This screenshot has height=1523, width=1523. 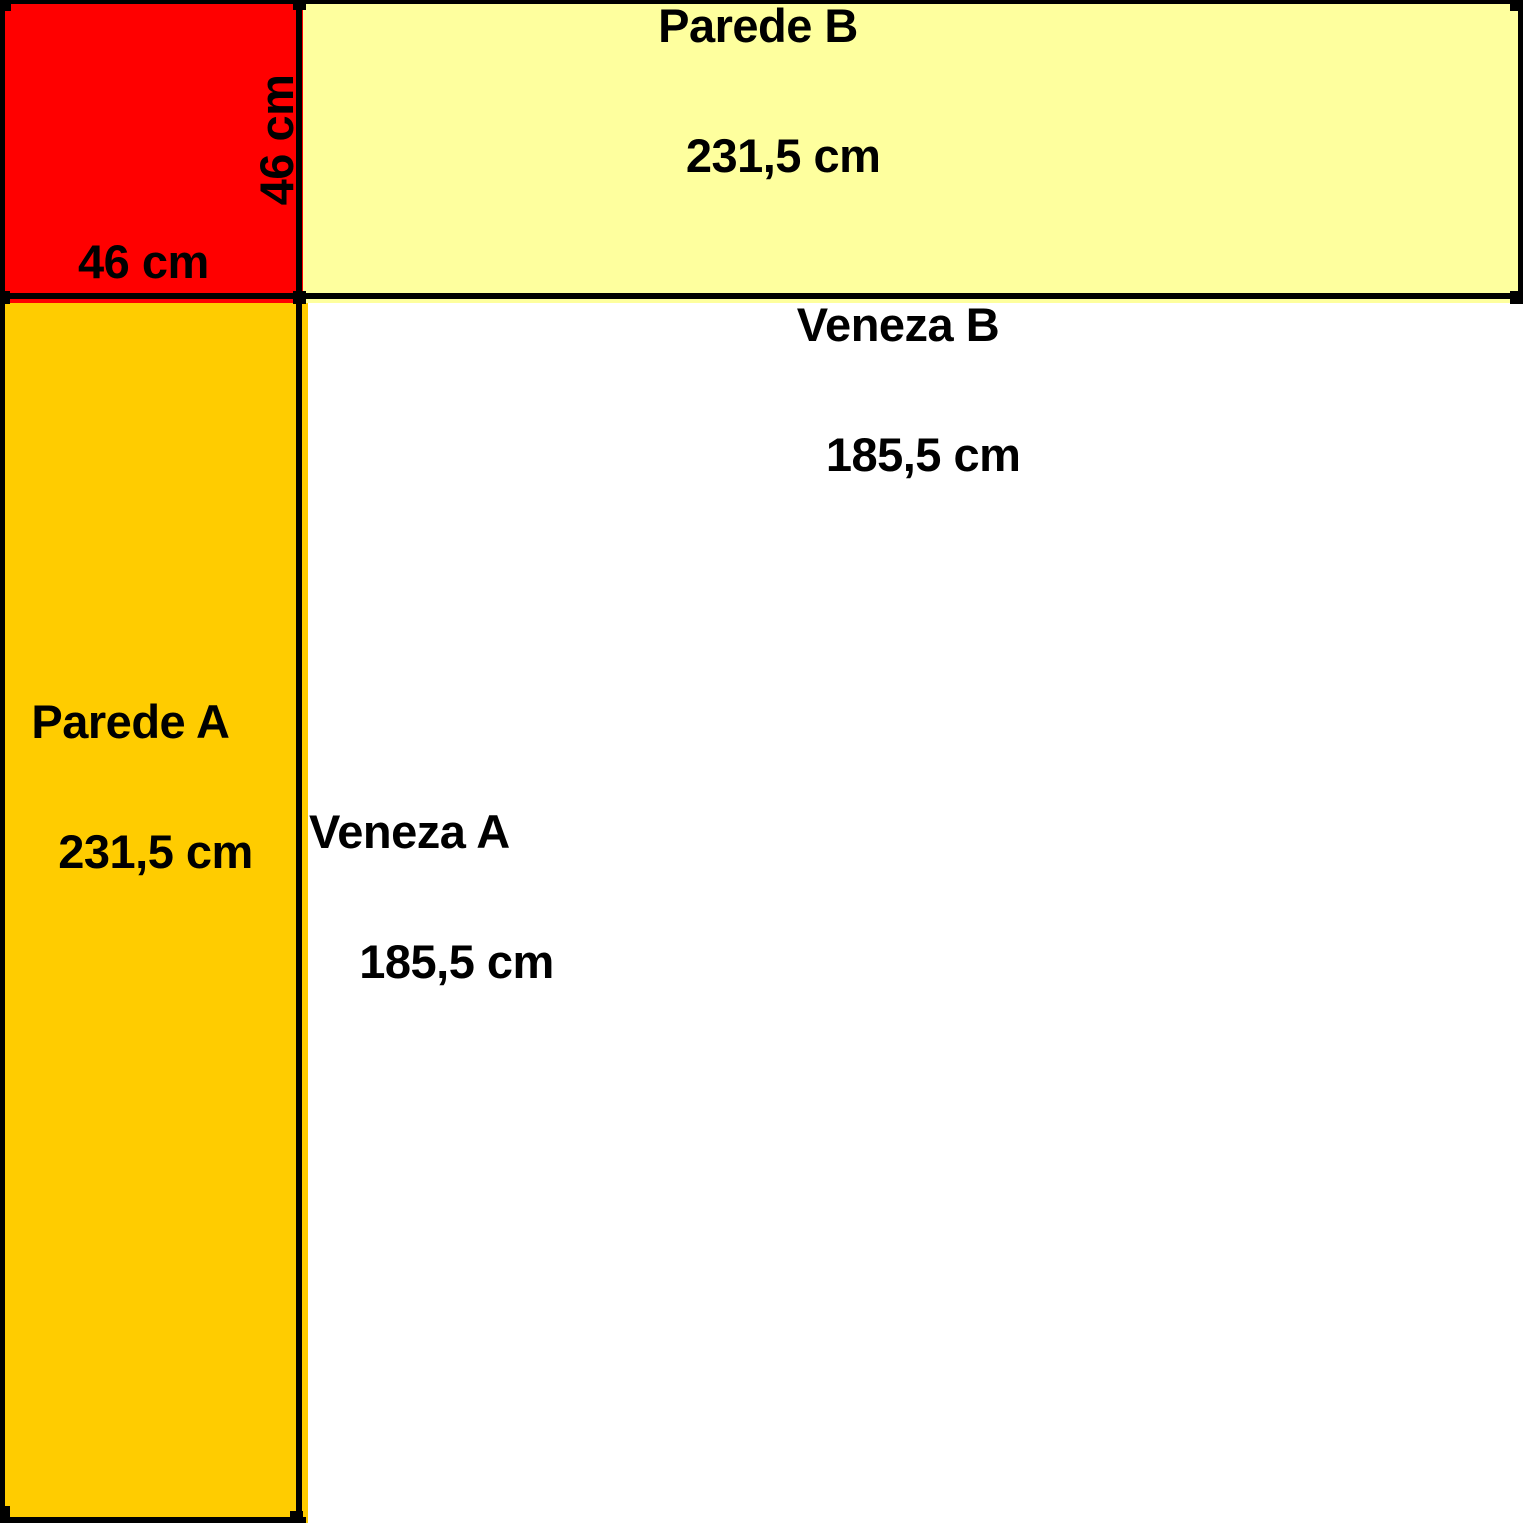 What do you see at coordinates (299, 297) in the screenshot?
I see `vertex-point-center` at bounding box center [299, 297].